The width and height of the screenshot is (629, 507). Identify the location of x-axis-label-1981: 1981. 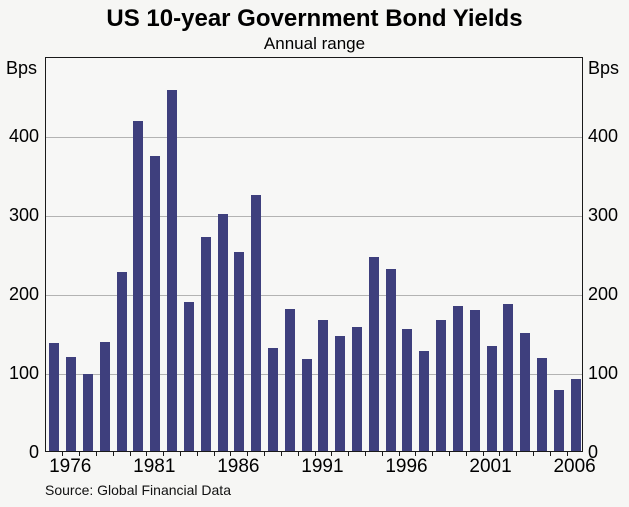
(154, 466).